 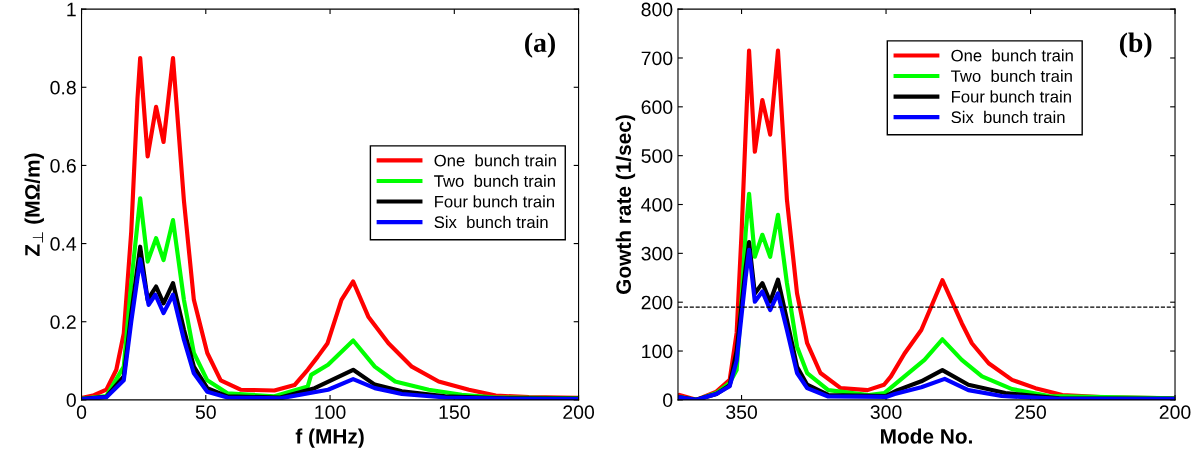 What do you see at coordinates (625, 204) in the screenshot?
I see `y-axis-title: Gowth rate (1/sec)` at bounding box center [625, 204].